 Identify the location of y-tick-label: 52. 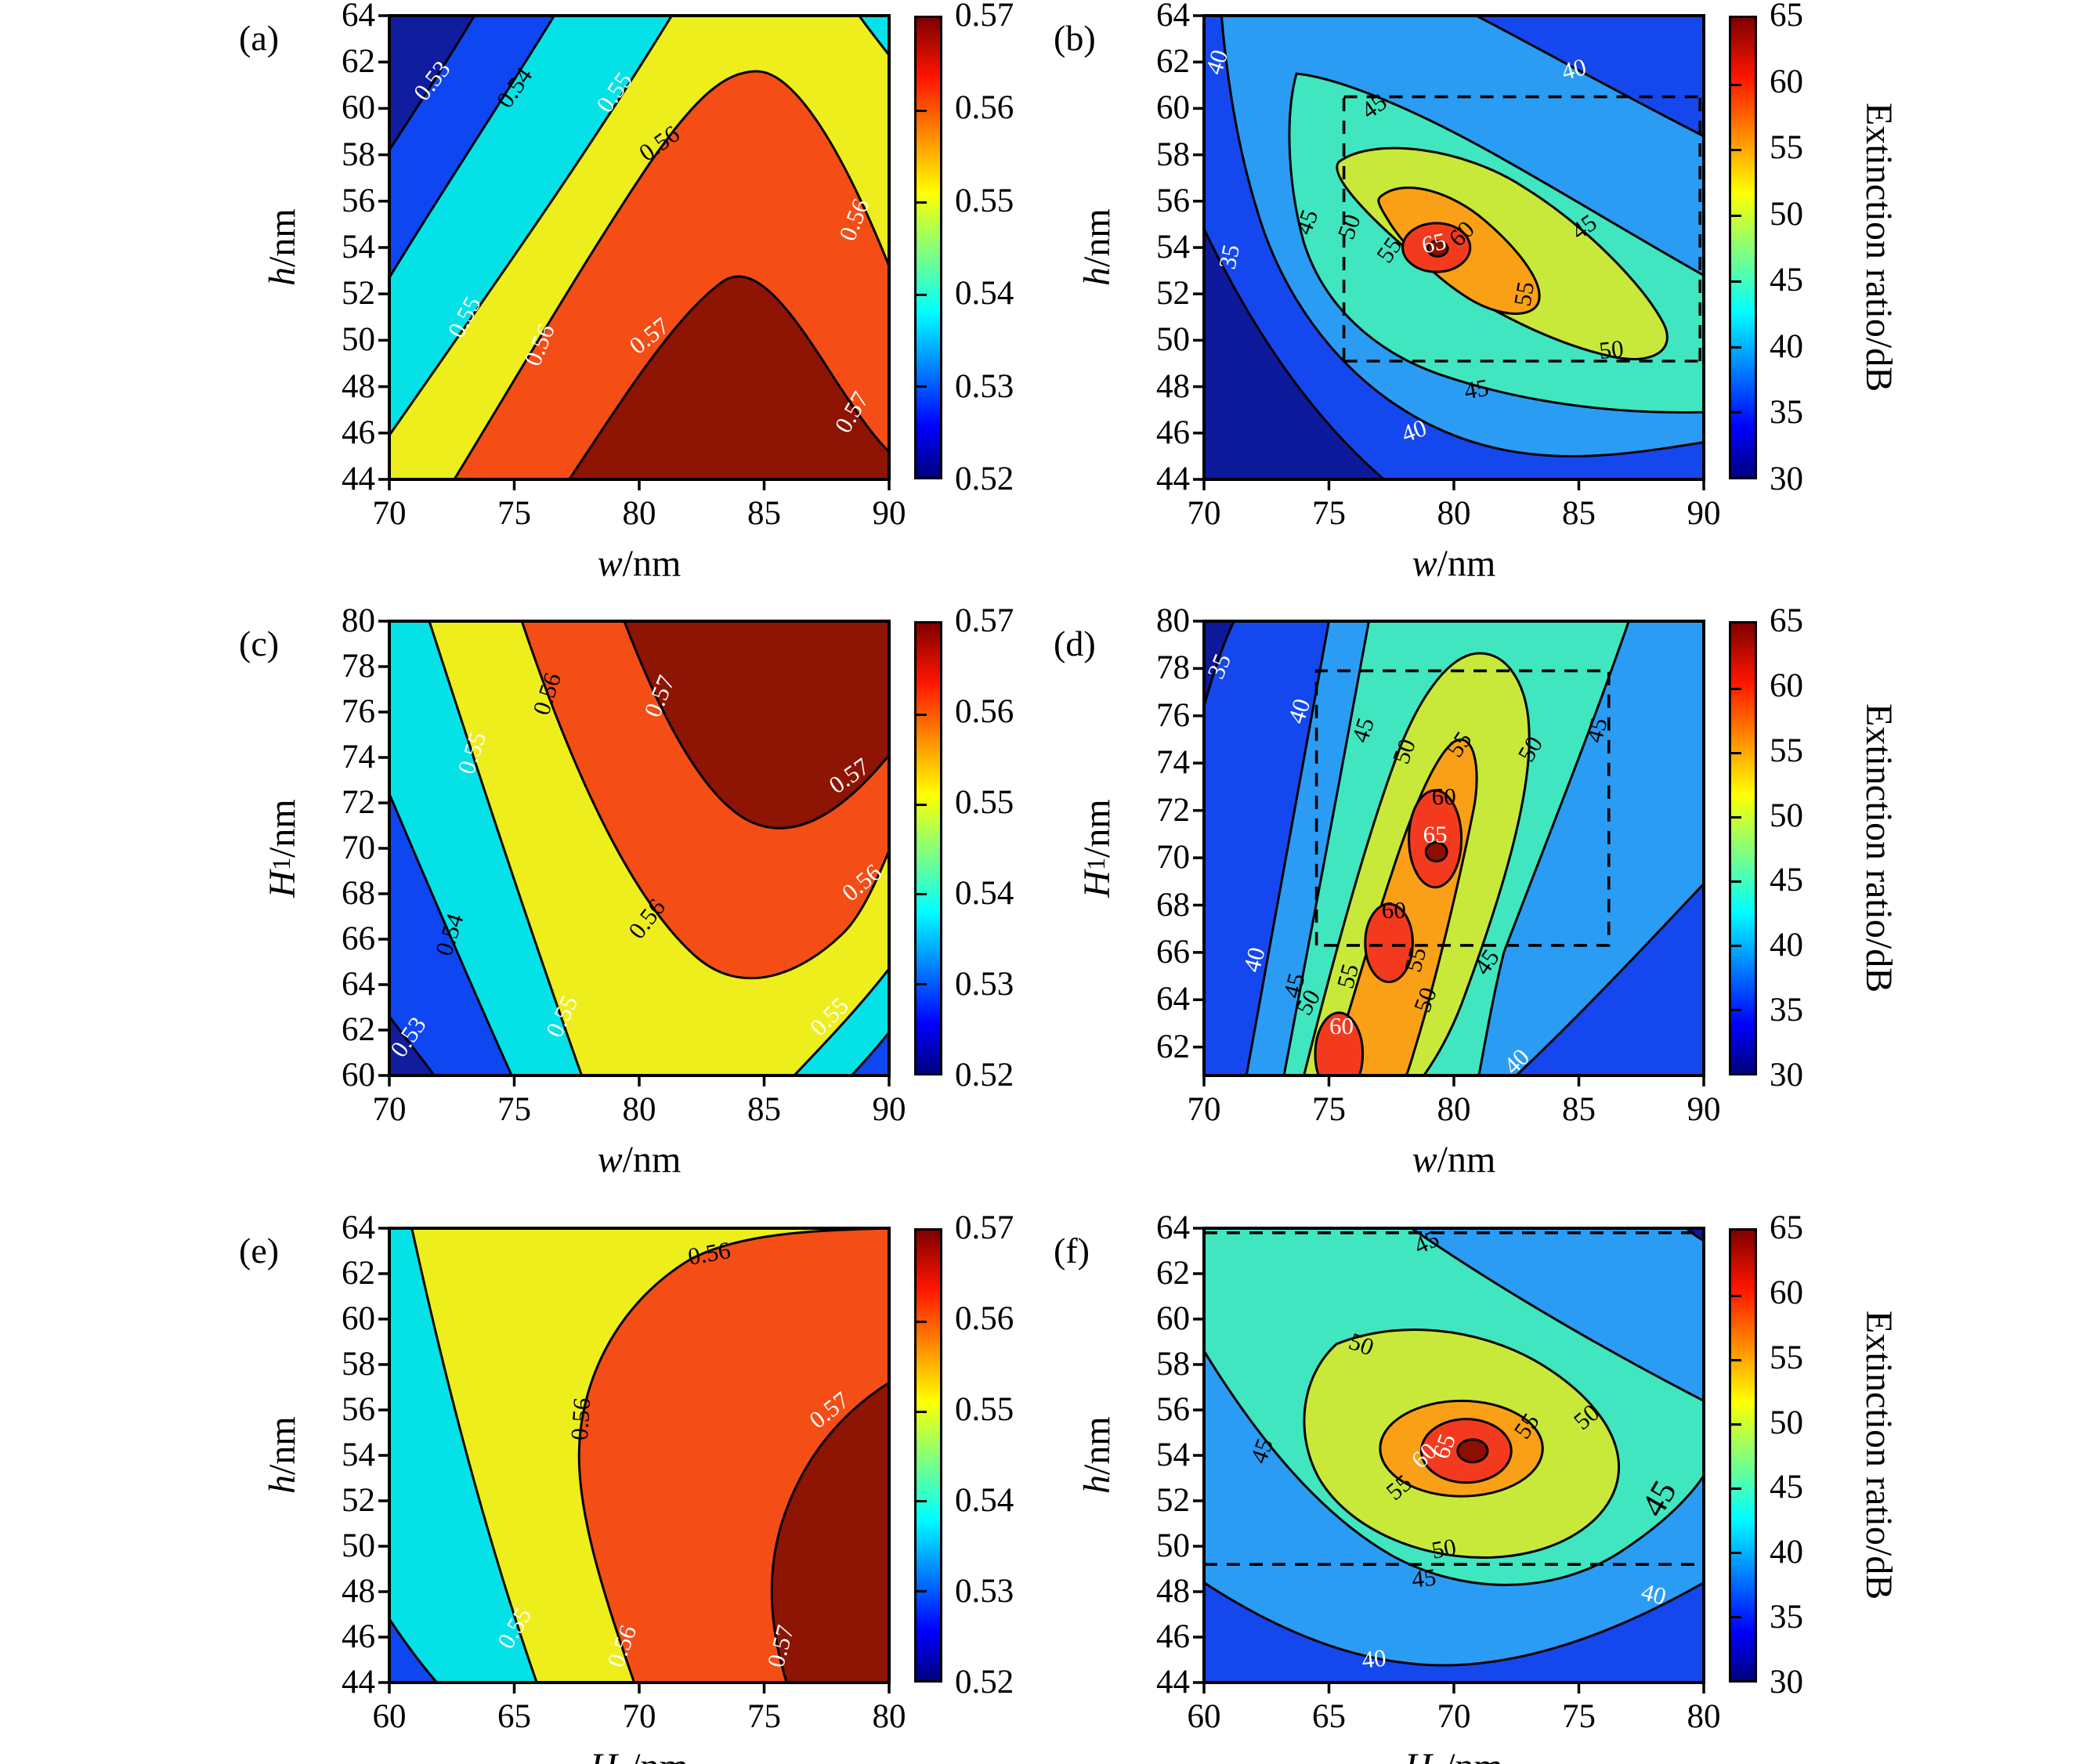
(358, 1500).